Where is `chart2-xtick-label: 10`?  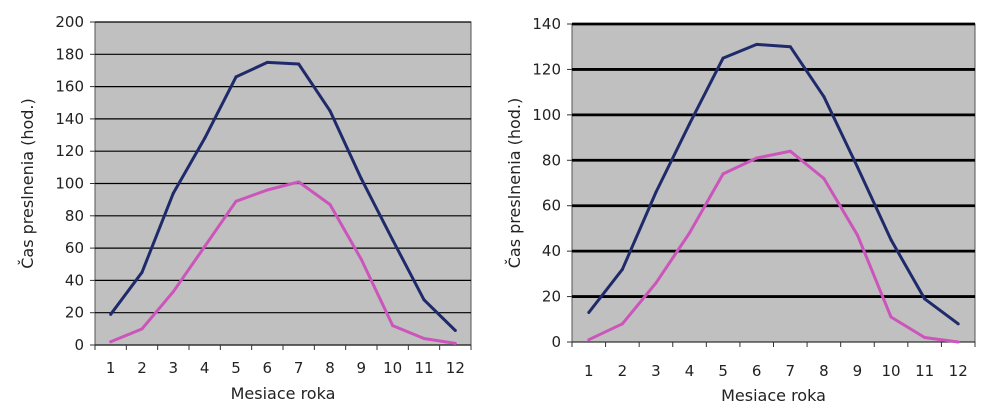
chart2-xtick-label: 10 is located at coordinates (890, 371).